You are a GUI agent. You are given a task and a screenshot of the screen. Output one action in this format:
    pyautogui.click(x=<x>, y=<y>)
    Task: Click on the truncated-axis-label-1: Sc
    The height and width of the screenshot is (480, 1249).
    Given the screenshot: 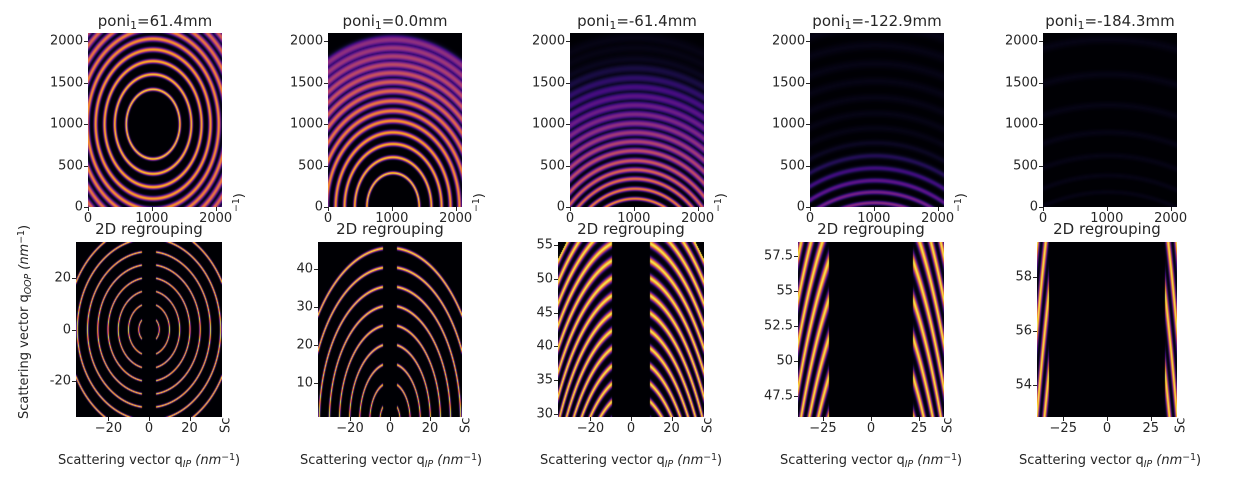 What is the action you would take?
    pyautogui.click(x=226, y=425)
    